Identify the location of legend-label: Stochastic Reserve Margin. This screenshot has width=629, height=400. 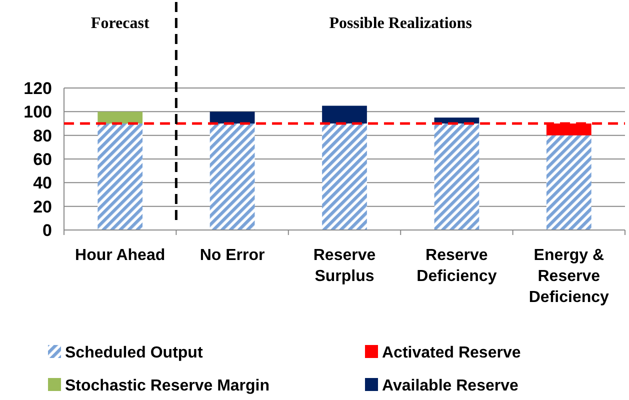
(167, 386).